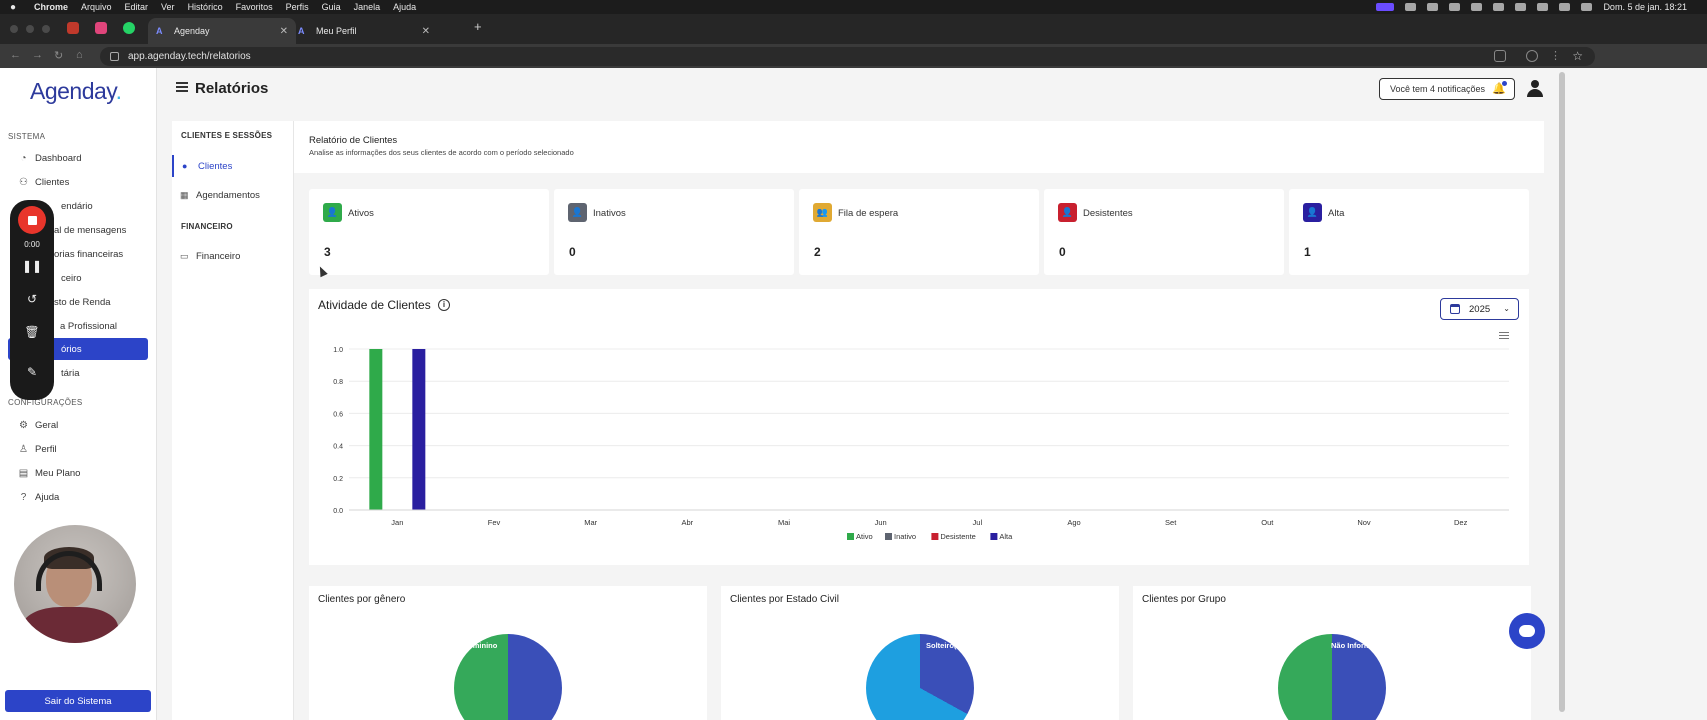 The image size is (1707, 720). What do you see at coordinates (32, 220) in the screenshot?
I see `stop-recording-button` at bounding box center [32, 220].